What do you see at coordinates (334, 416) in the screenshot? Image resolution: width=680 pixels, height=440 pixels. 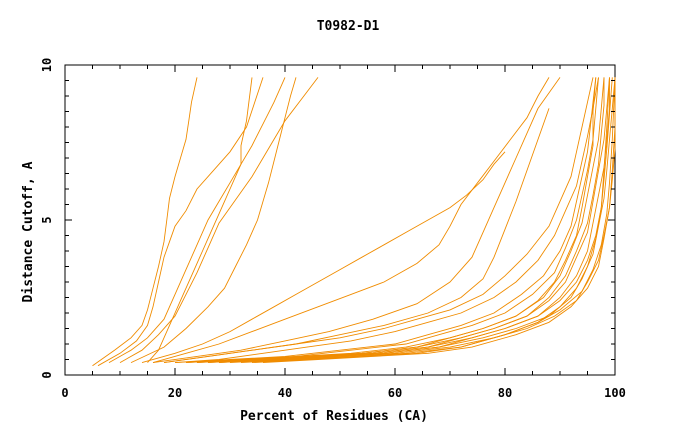 I see `x-axis-label: Percent of Residues (CA)` at bounding box center [334, 416].